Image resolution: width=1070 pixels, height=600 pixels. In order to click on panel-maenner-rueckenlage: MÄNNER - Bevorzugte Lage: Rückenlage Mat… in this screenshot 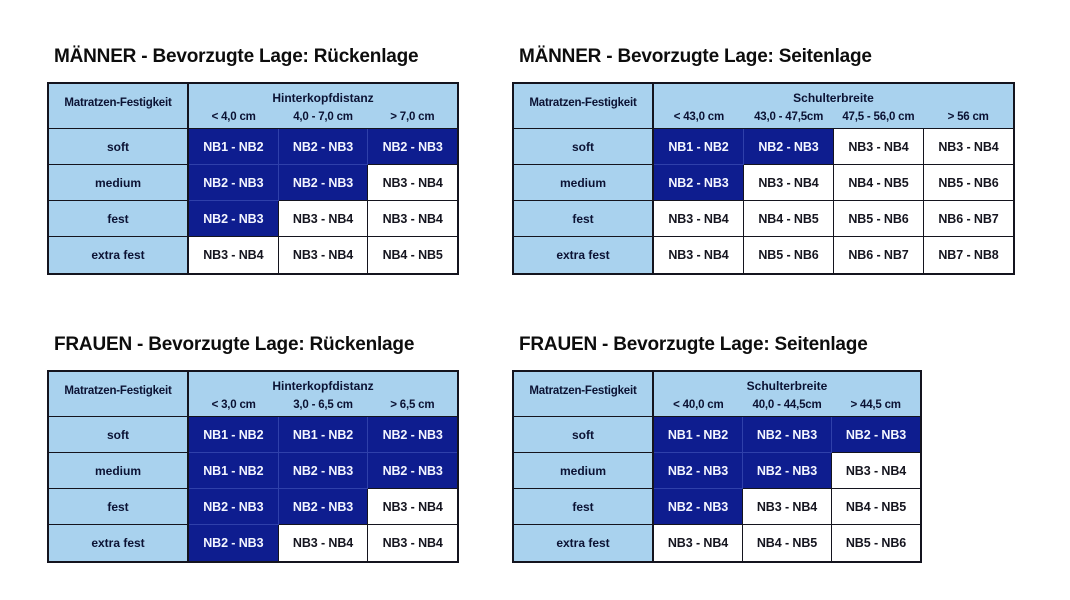, I will do `click(253, 159)`.